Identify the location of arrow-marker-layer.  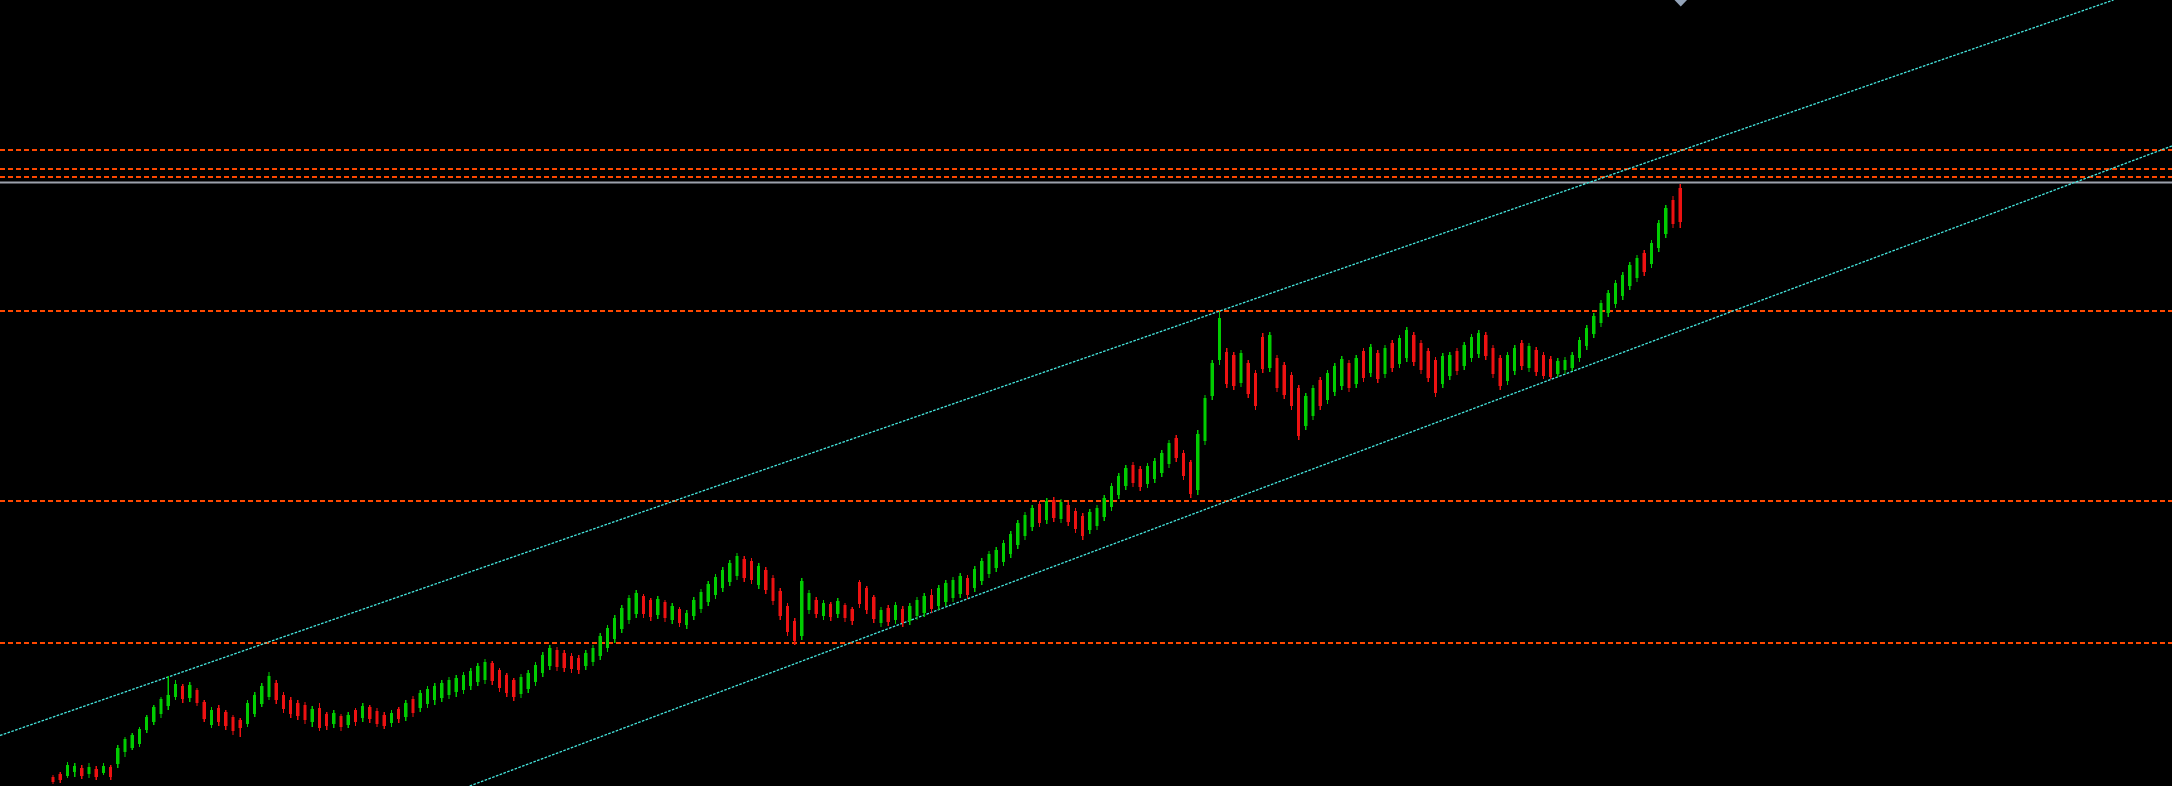
(1681, 3).